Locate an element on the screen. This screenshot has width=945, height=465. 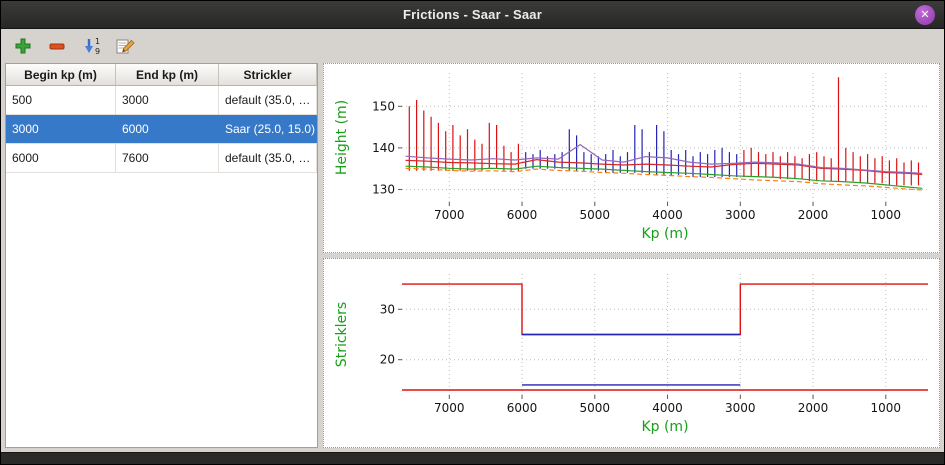
plus-icon is located at coordinates (23, 46).